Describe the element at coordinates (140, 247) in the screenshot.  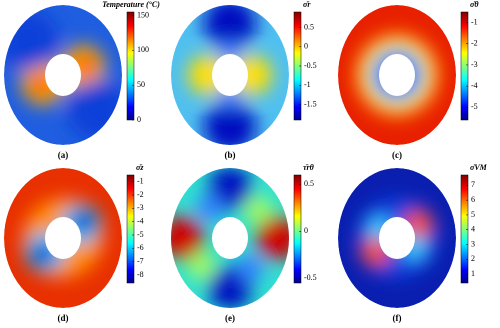
I see `colorbar-tick-label: -6` at that location.